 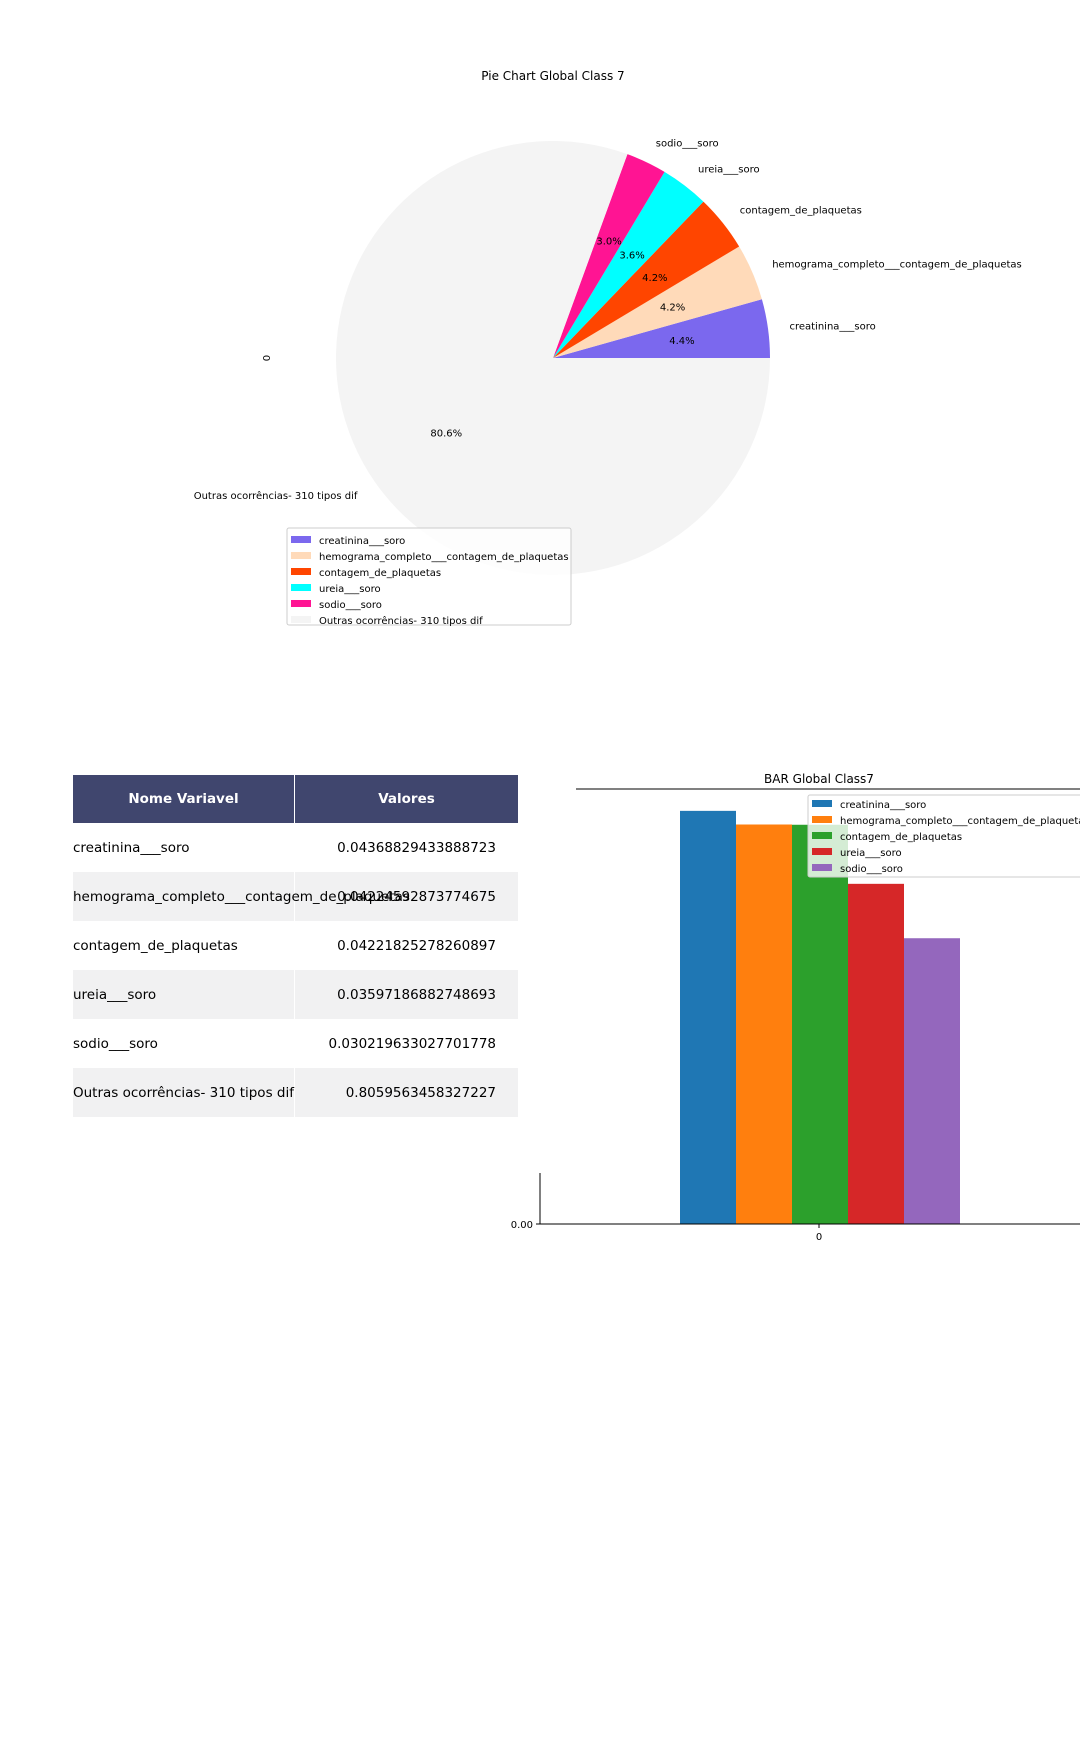 What do you see at coordinates (267, 358) in the screenshot?
I see `pie-ylabel: 0` at bounding box center [267, 358].